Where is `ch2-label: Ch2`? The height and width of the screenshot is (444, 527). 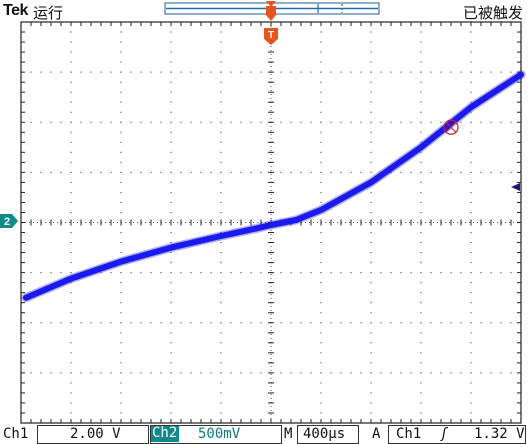 ch2-label: Ch2 is located at coordinates (165, 433).